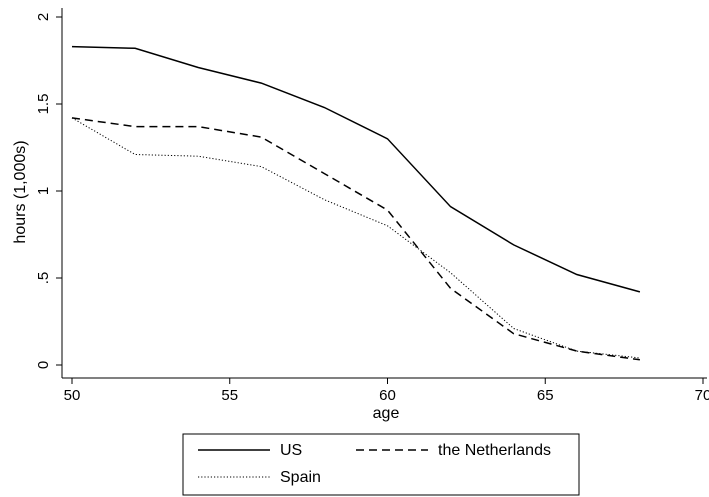 This screenshot has width=709, height=497. Describe the element at coordinates (494, 450) in the screenshot. I see `legend-label: the Netherlands` at that location.